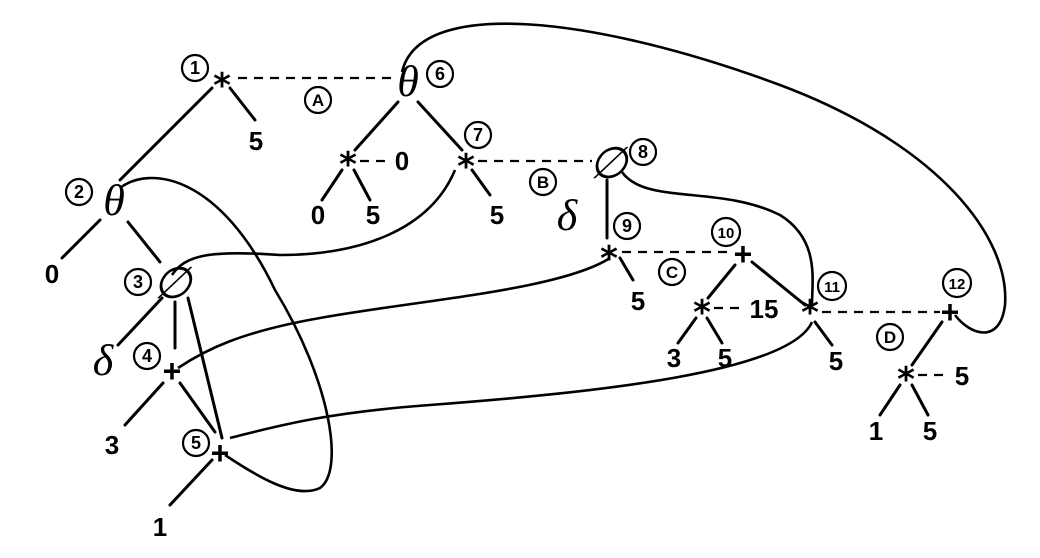 Image resolution: width=1040 pixels, height=558 pixels. I want to click on svg-text: 4, so click(147, 356).